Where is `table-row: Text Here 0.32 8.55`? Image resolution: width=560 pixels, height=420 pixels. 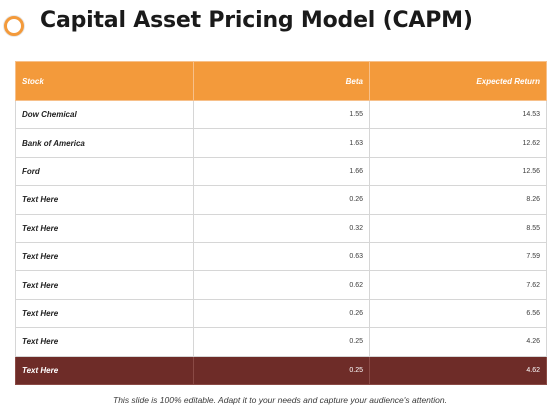 table-row: Text Here 0.32 8.55 is located at coordinates (281, 228).